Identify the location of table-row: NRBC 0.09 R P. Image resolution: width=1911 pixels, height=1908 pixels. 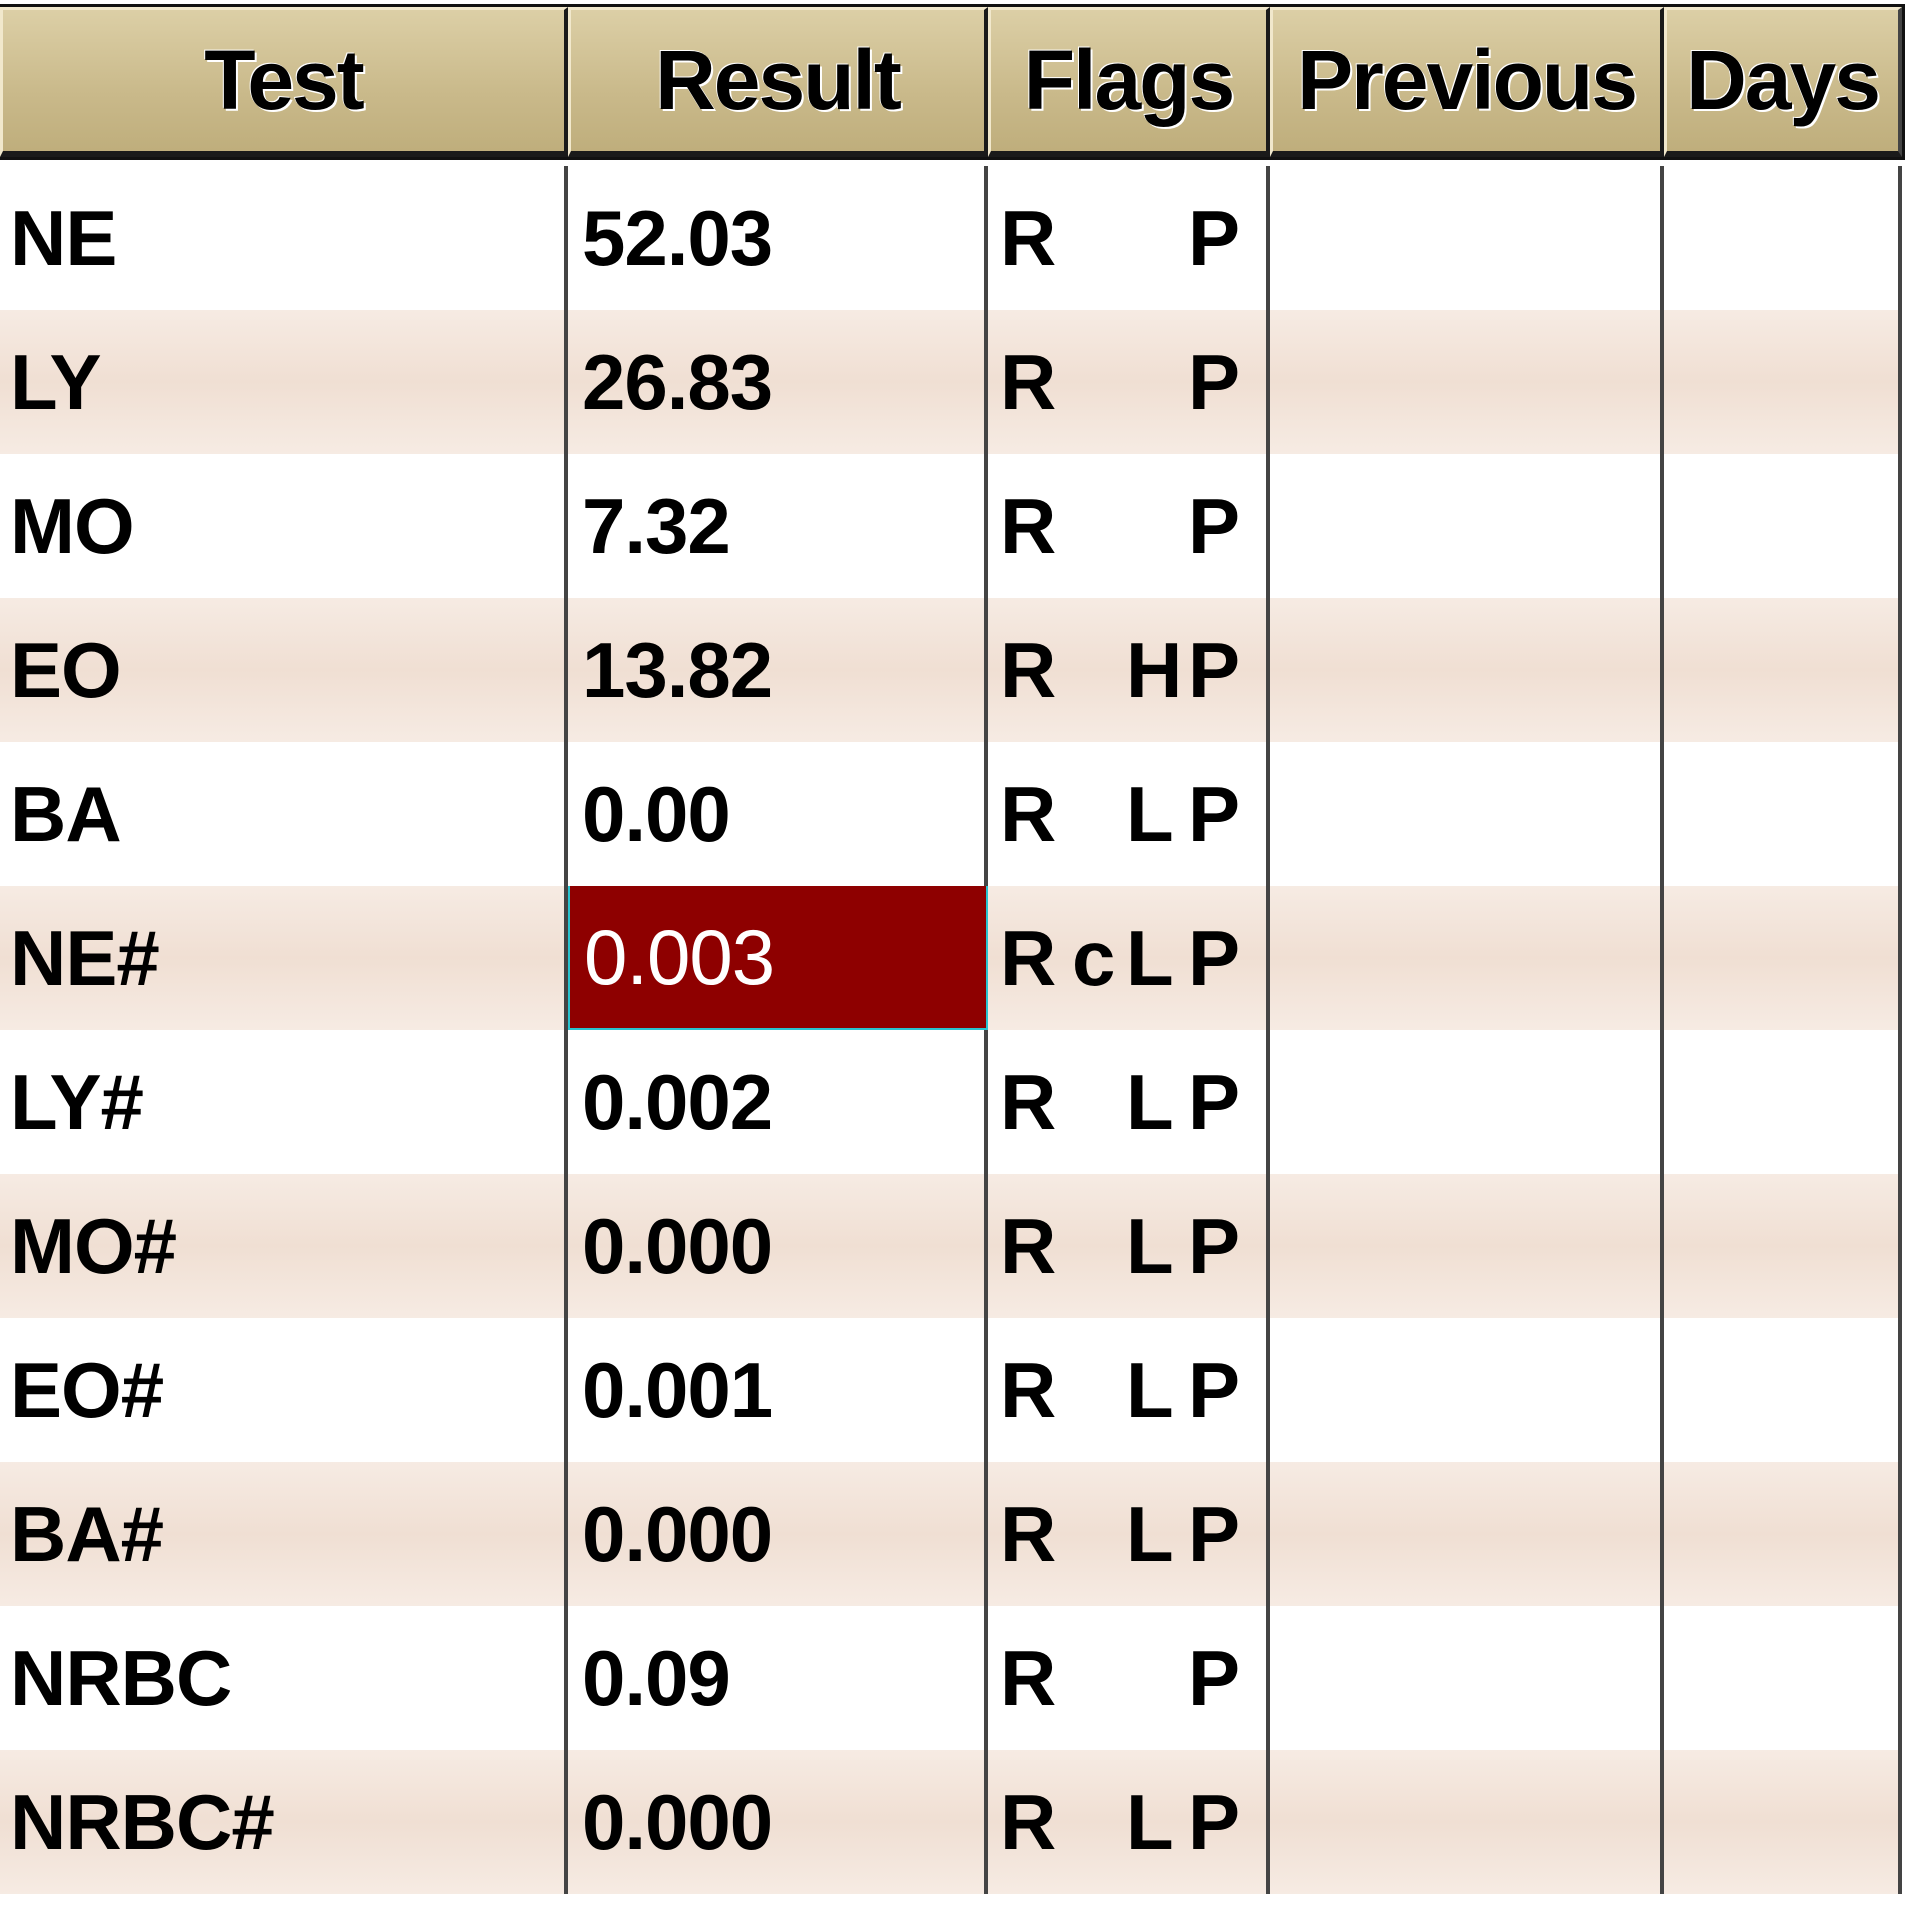
(952, 1678).